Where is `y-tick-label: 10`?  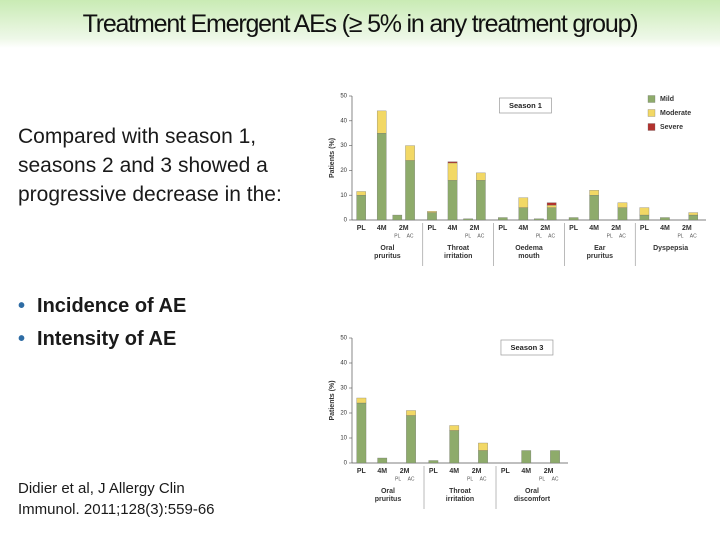 y-tick-label: 10 is located at coordinates (343, 196).